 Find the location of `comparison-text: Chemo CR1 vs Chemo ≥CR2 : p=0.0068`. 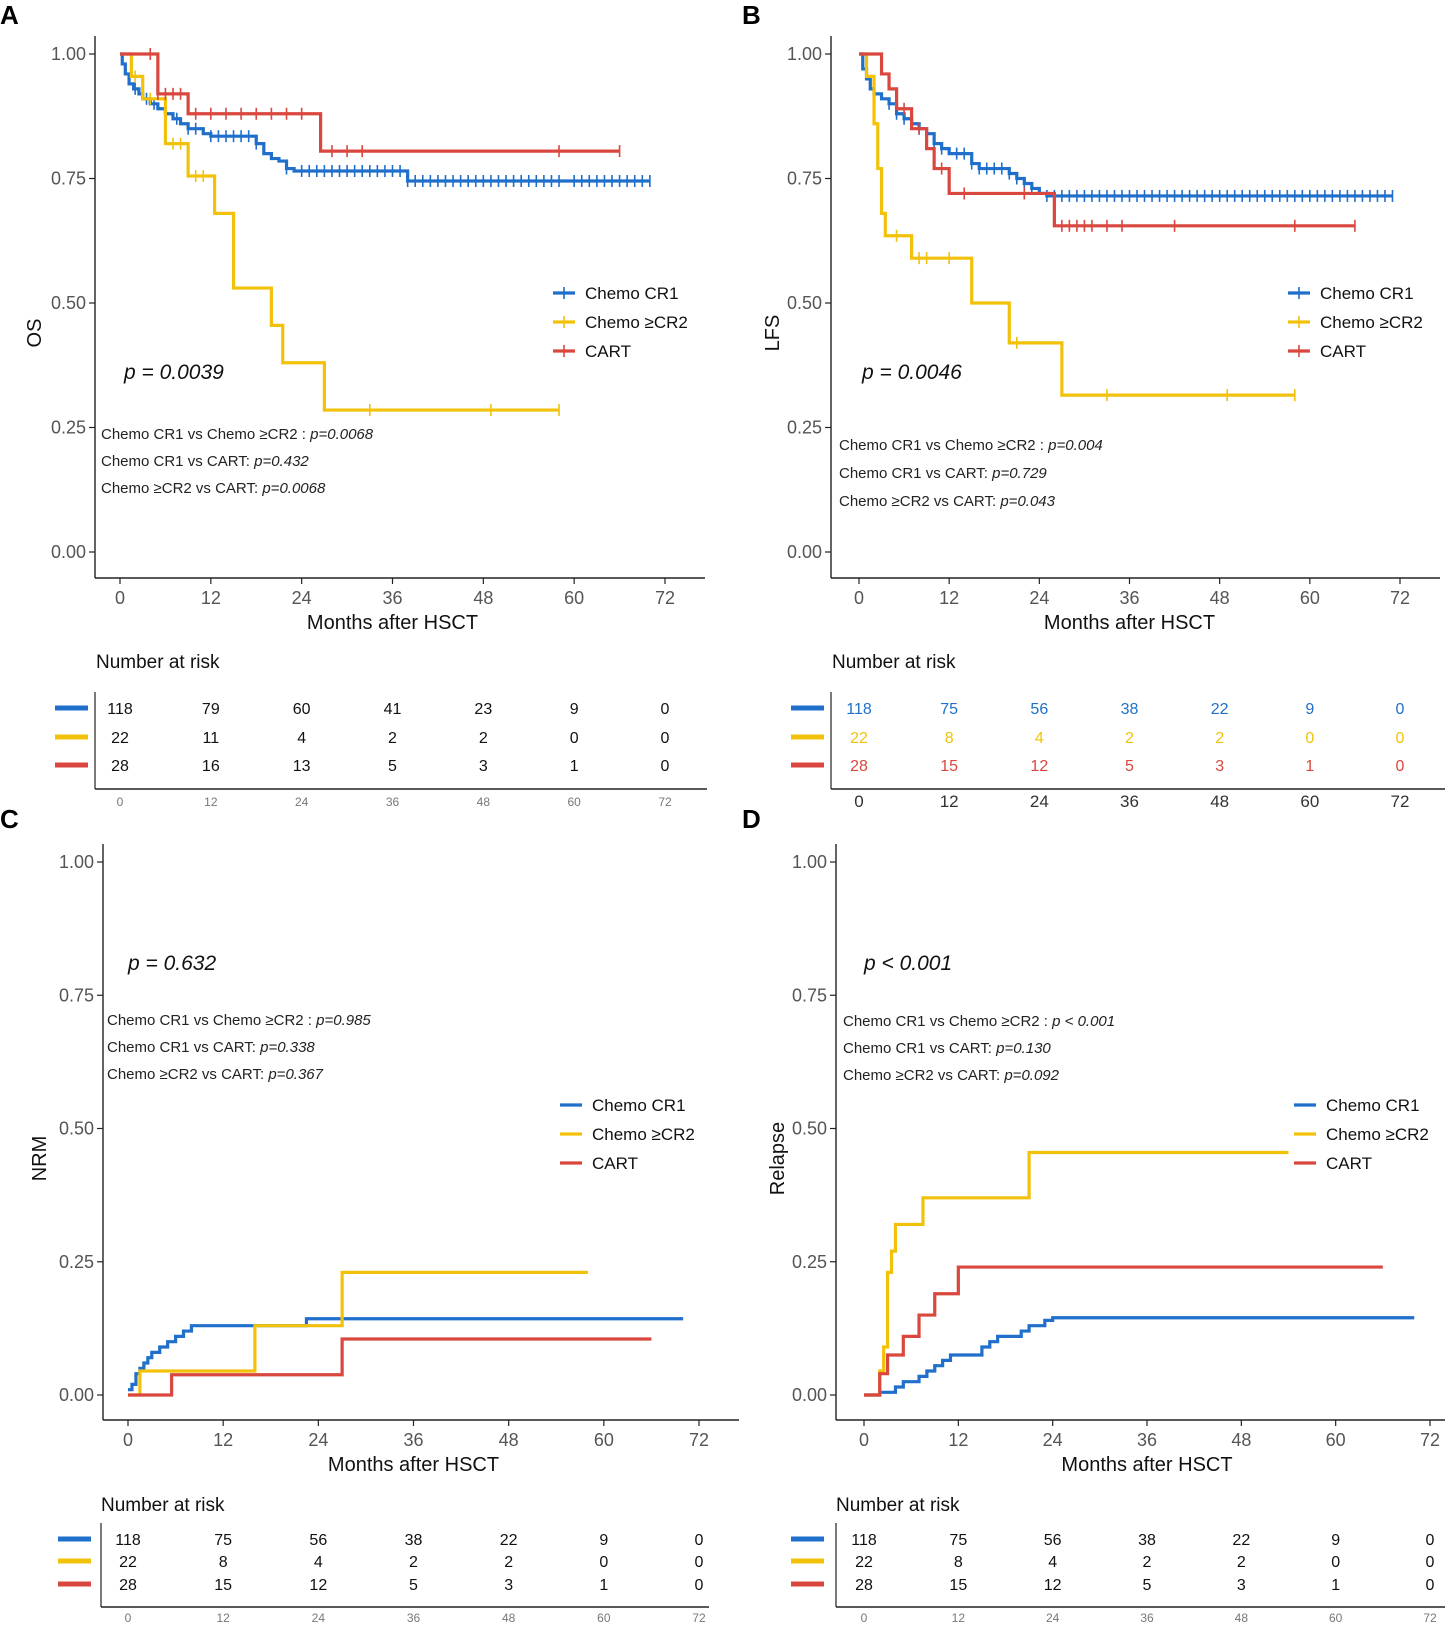

comparison-text: Chemo CR1 vs Chemo ≥CR2 : p=0.0068 is located at coordinates (237, 434).